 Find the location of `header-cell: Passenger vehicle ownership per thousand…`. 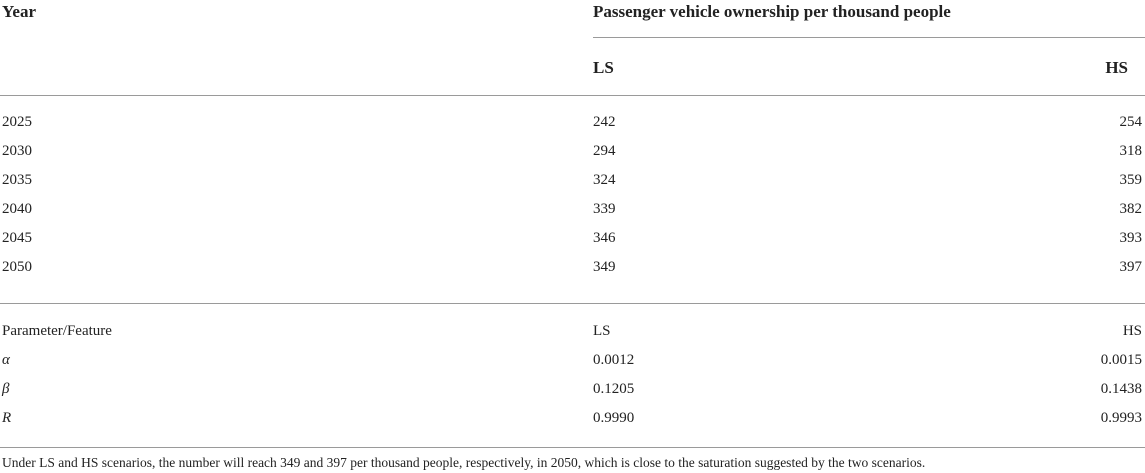

header-cell: Passenger vehicle ownership per thousand… is located at coordinates (772, 11).